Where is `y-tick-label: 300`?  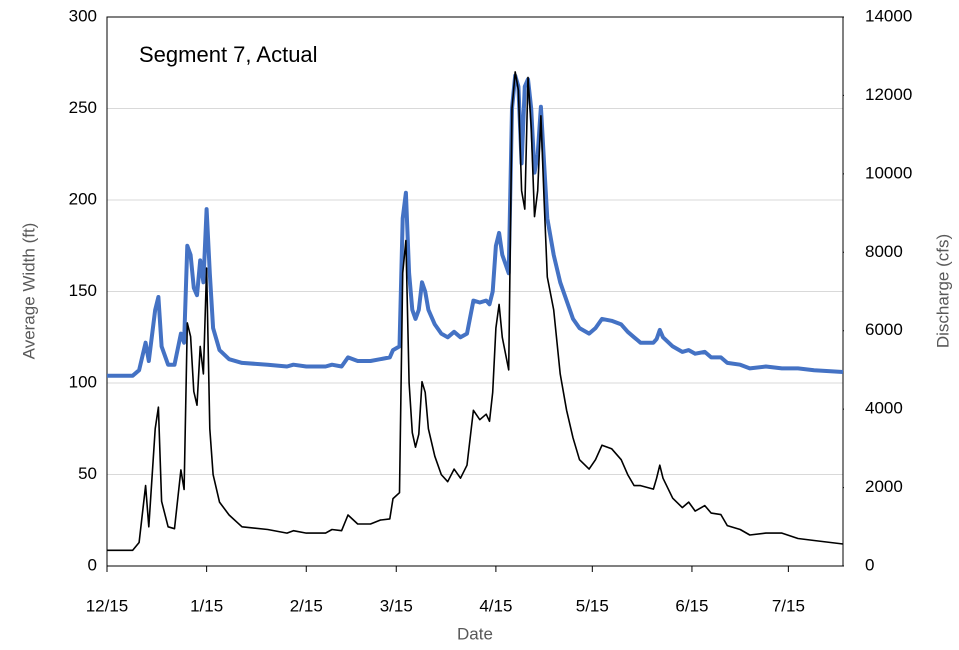
y-tick-label: 300 is located at coordinates (83, 15).